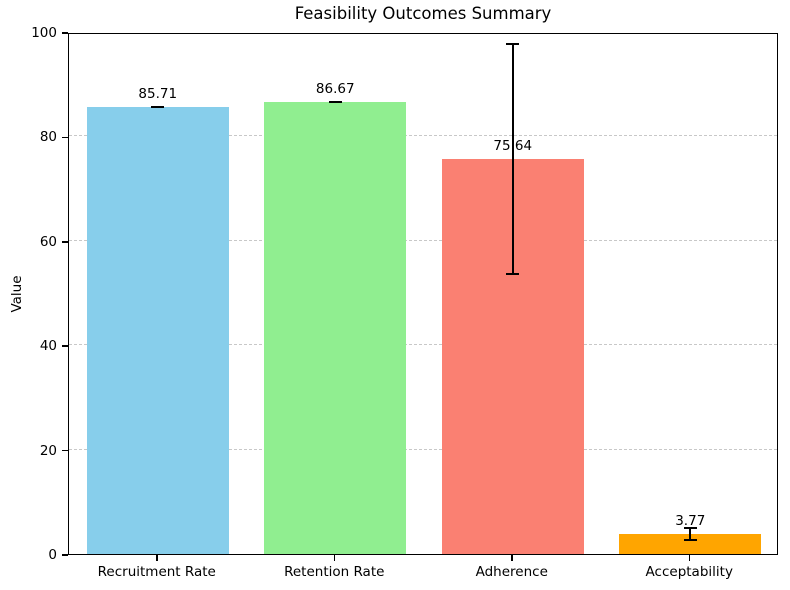  Describe the element at coordinates (157, 330) in the screenshot. I see `bar-recruitment-rate` at that location.